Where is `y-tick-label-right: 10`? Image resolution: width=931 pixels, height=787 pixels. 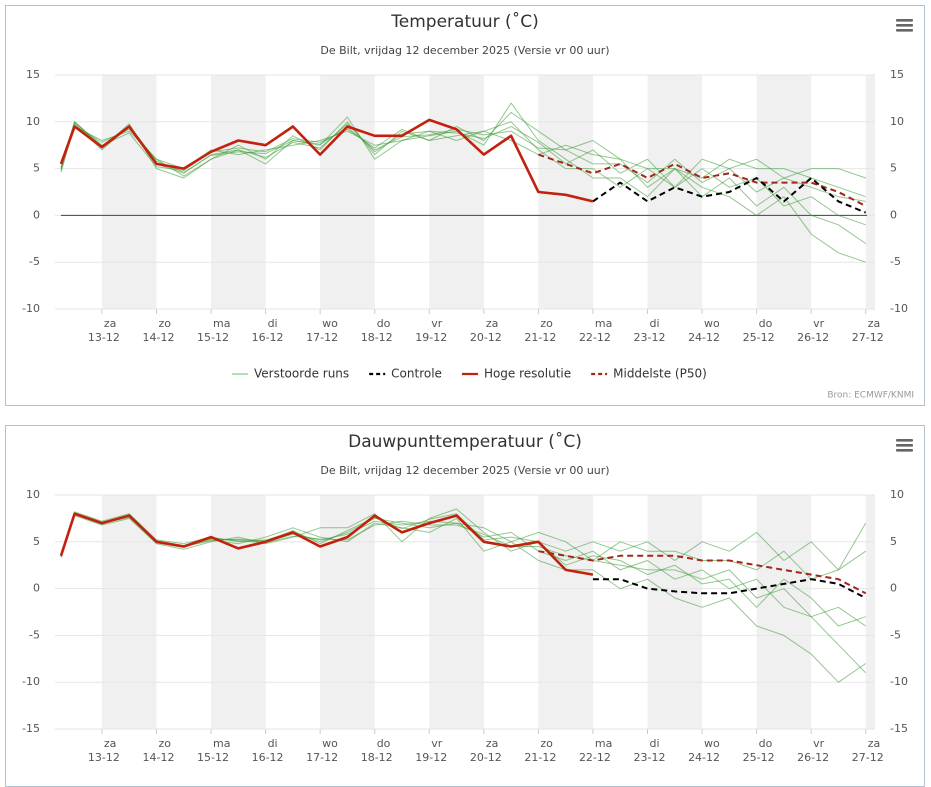
y-tick-label-right: 10 is located at coordinates (897, 121).